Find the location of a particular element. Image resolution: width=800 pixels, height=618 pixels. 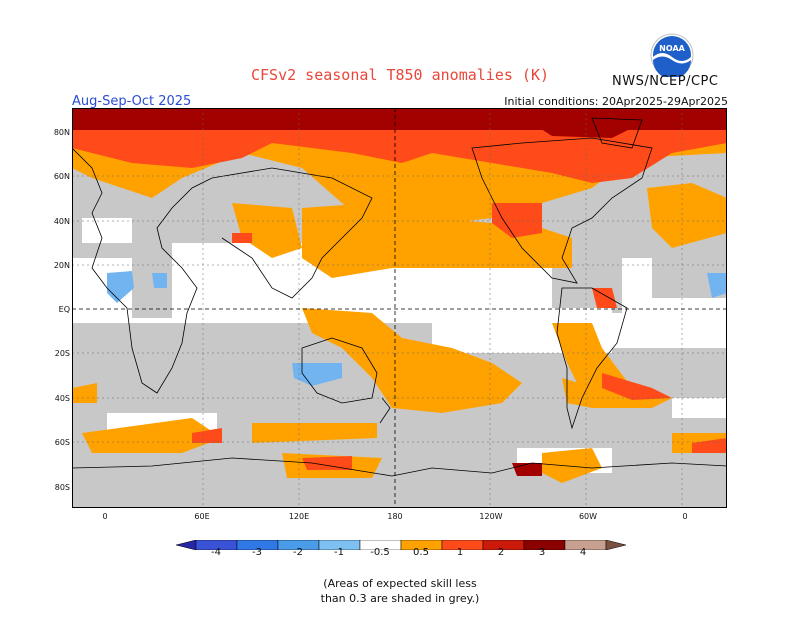

colorbar-label: 0.5 is located at coordinates (421, 552).